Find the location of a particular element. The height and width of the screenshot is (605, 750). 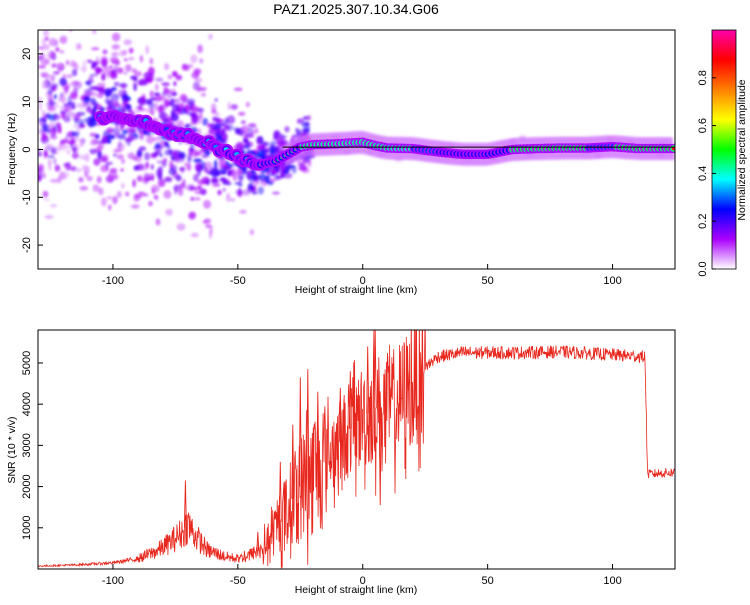

snr-ylabel: SNR (10 * v/v) is located at coordinates (12, 449).